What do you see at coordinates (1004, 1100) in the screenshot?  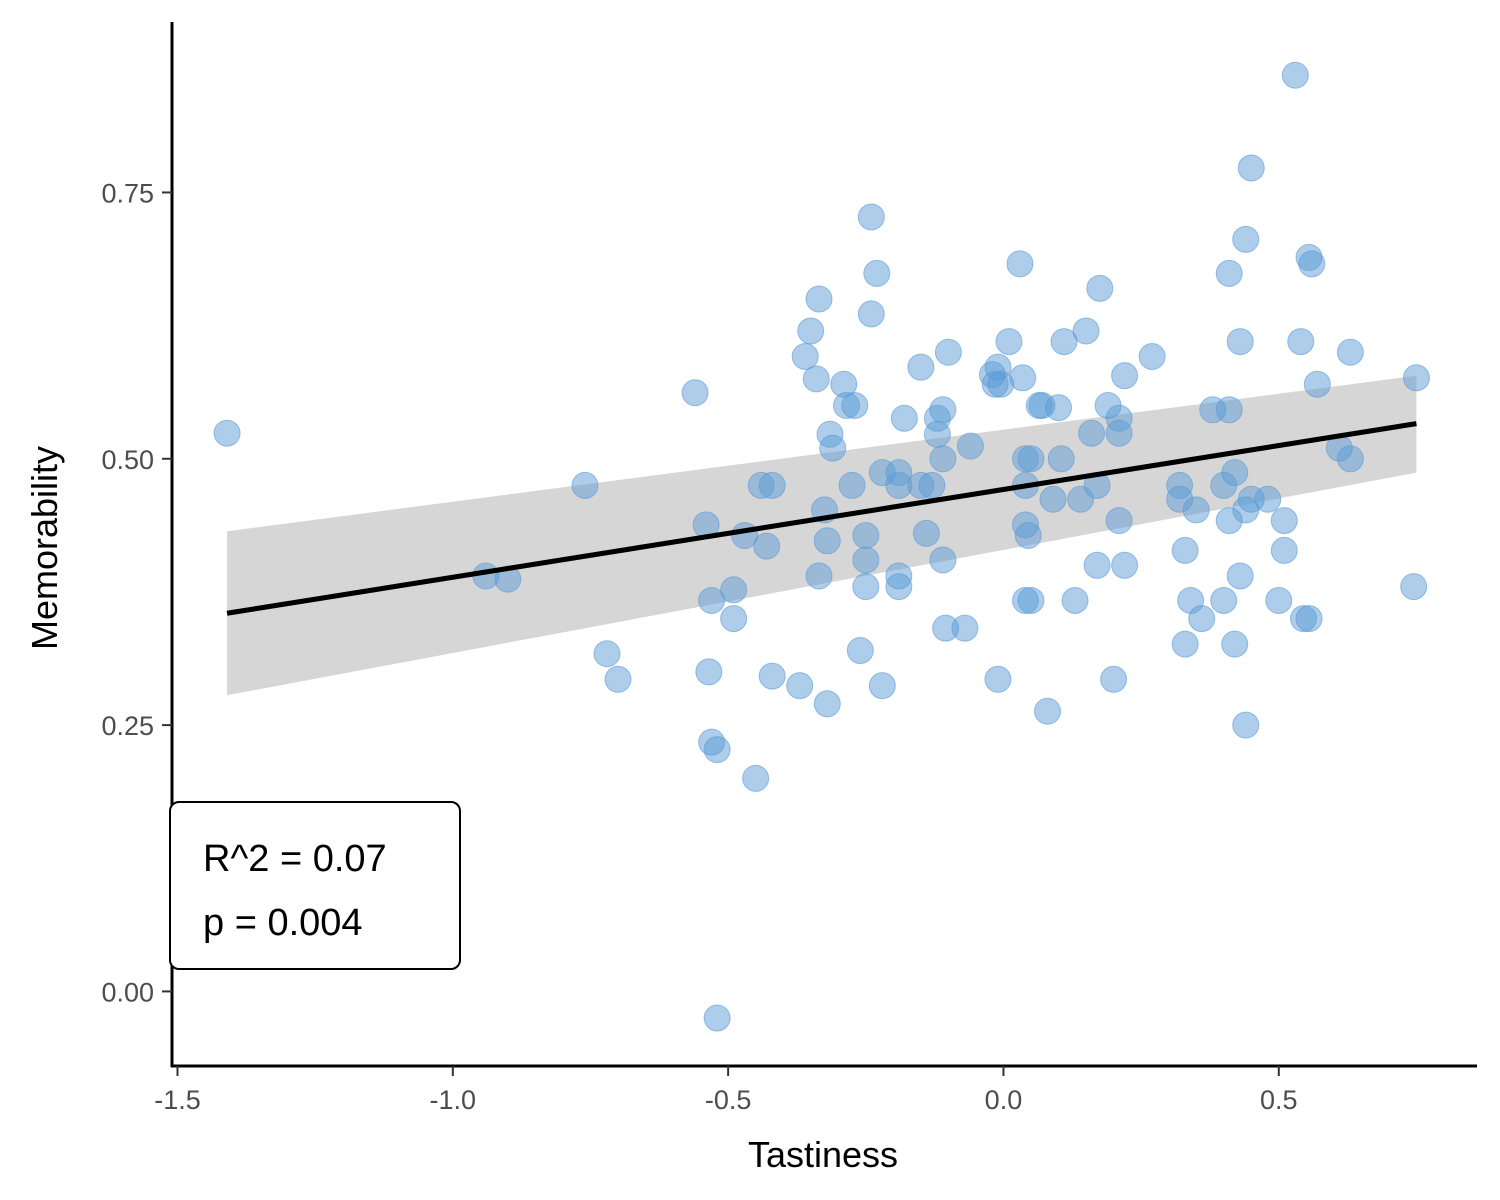 I see `x-tick-label: 0.0` at bounding box center [1004, 1100].